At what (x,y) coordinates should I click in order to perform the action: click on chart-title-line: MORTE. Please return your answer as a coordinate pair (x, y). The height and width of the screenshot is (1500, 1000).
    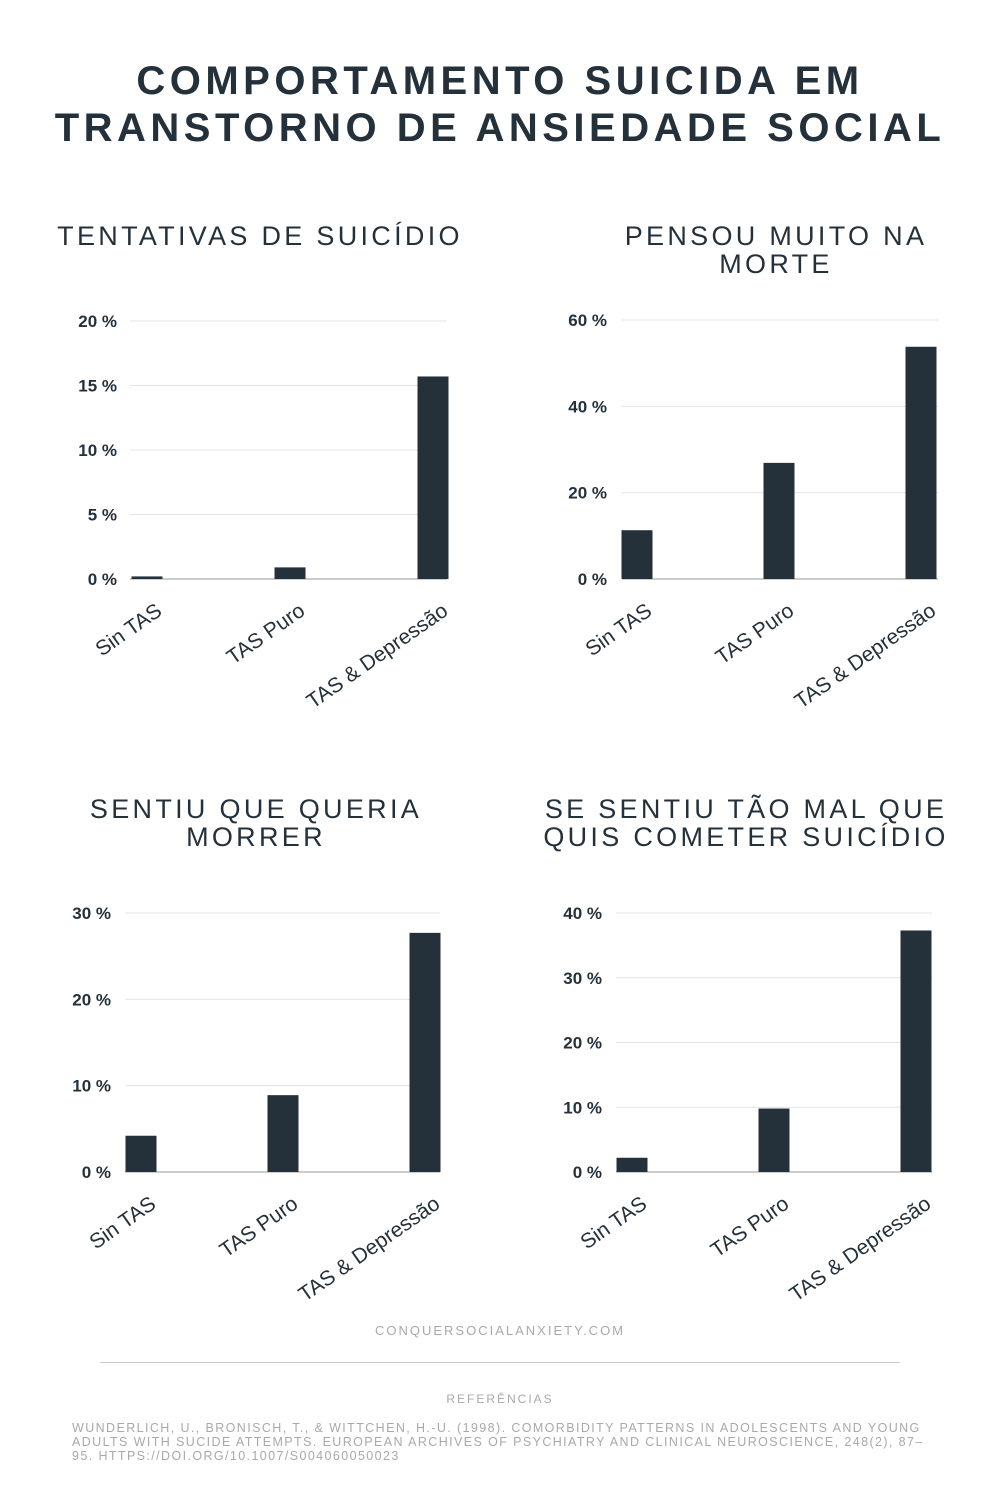
    Looking at the image, I should click on (776, 264).